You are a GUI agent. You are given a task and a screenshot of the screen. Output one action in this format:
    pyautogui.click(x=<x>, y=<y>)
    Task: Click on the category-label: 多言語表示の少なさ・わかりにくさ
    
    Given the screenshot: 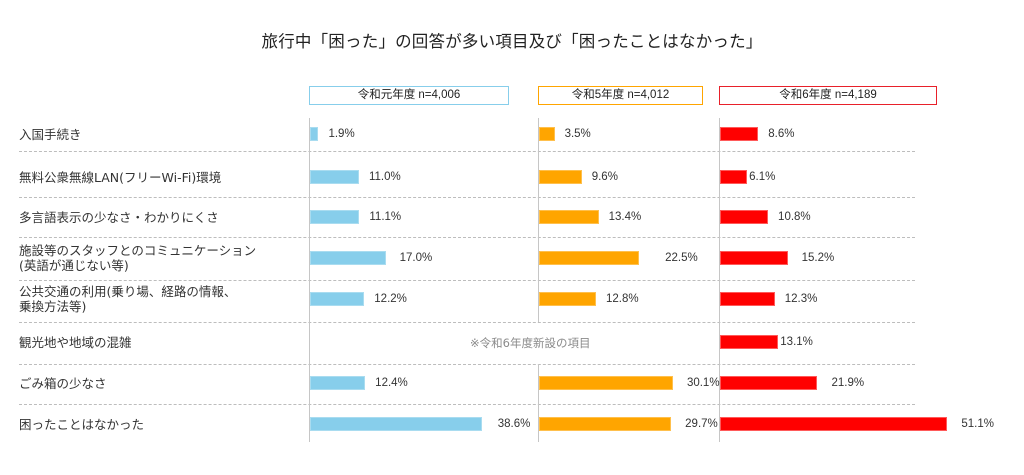 What is the action you would take?
    pyautogui.click(x=119, y=217)
    